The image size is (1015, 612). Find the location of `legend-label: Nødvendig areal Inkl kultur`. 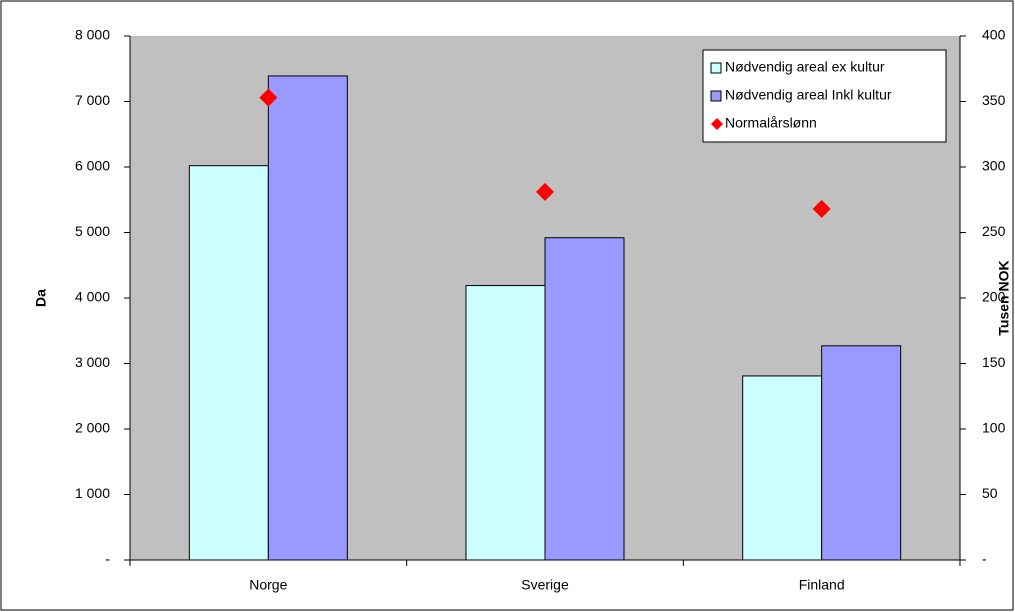

legend-label: Nødvendig areal Inkl kultur is located at coordinates (808, 95).